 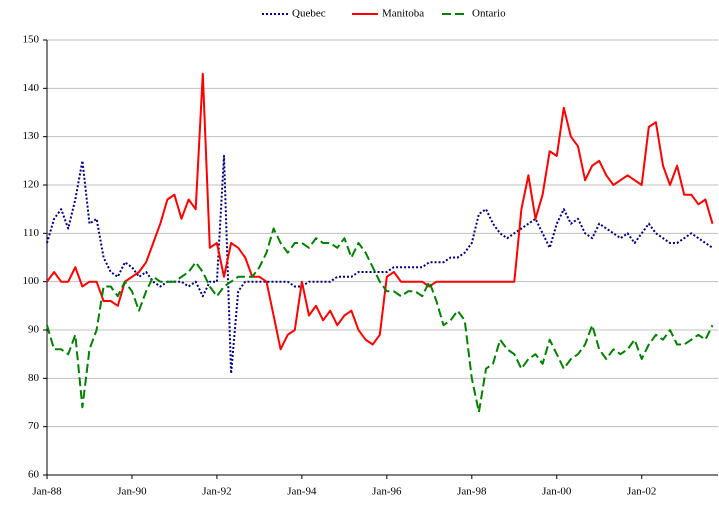 I want to click on y-tick-label: 100, so click(x=31, y=281).